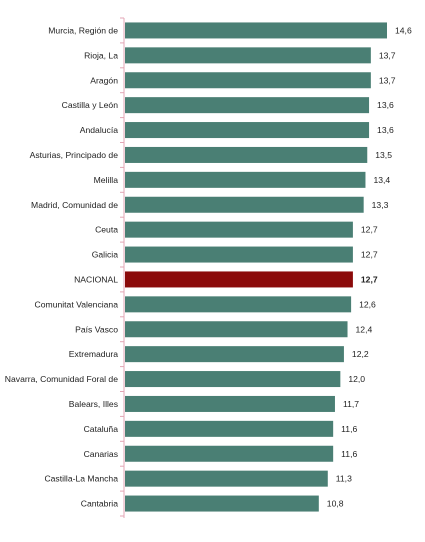  Describe the element at coordinates (77, 304) in the screenshot. I see `category-label: Comunitat Valenciana` at that location.